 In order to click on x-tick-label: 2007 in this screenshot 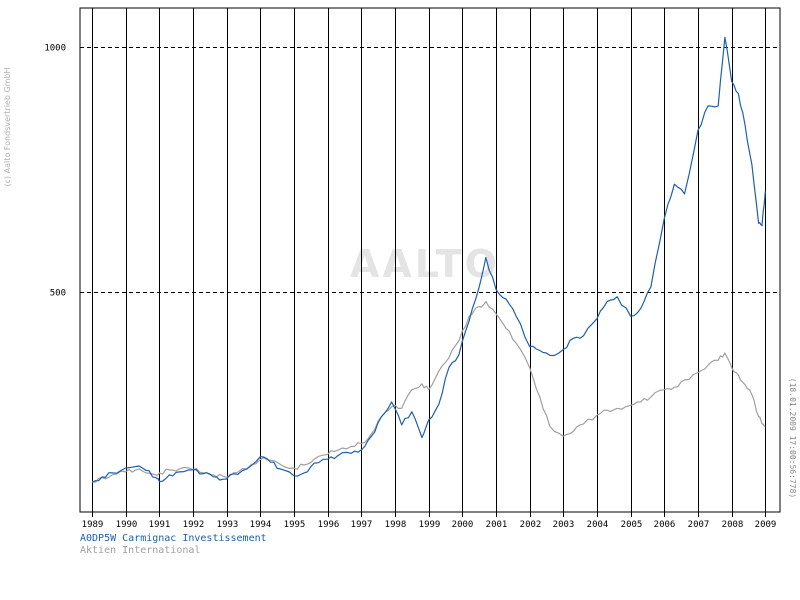, I will do `click(699, 525)`.